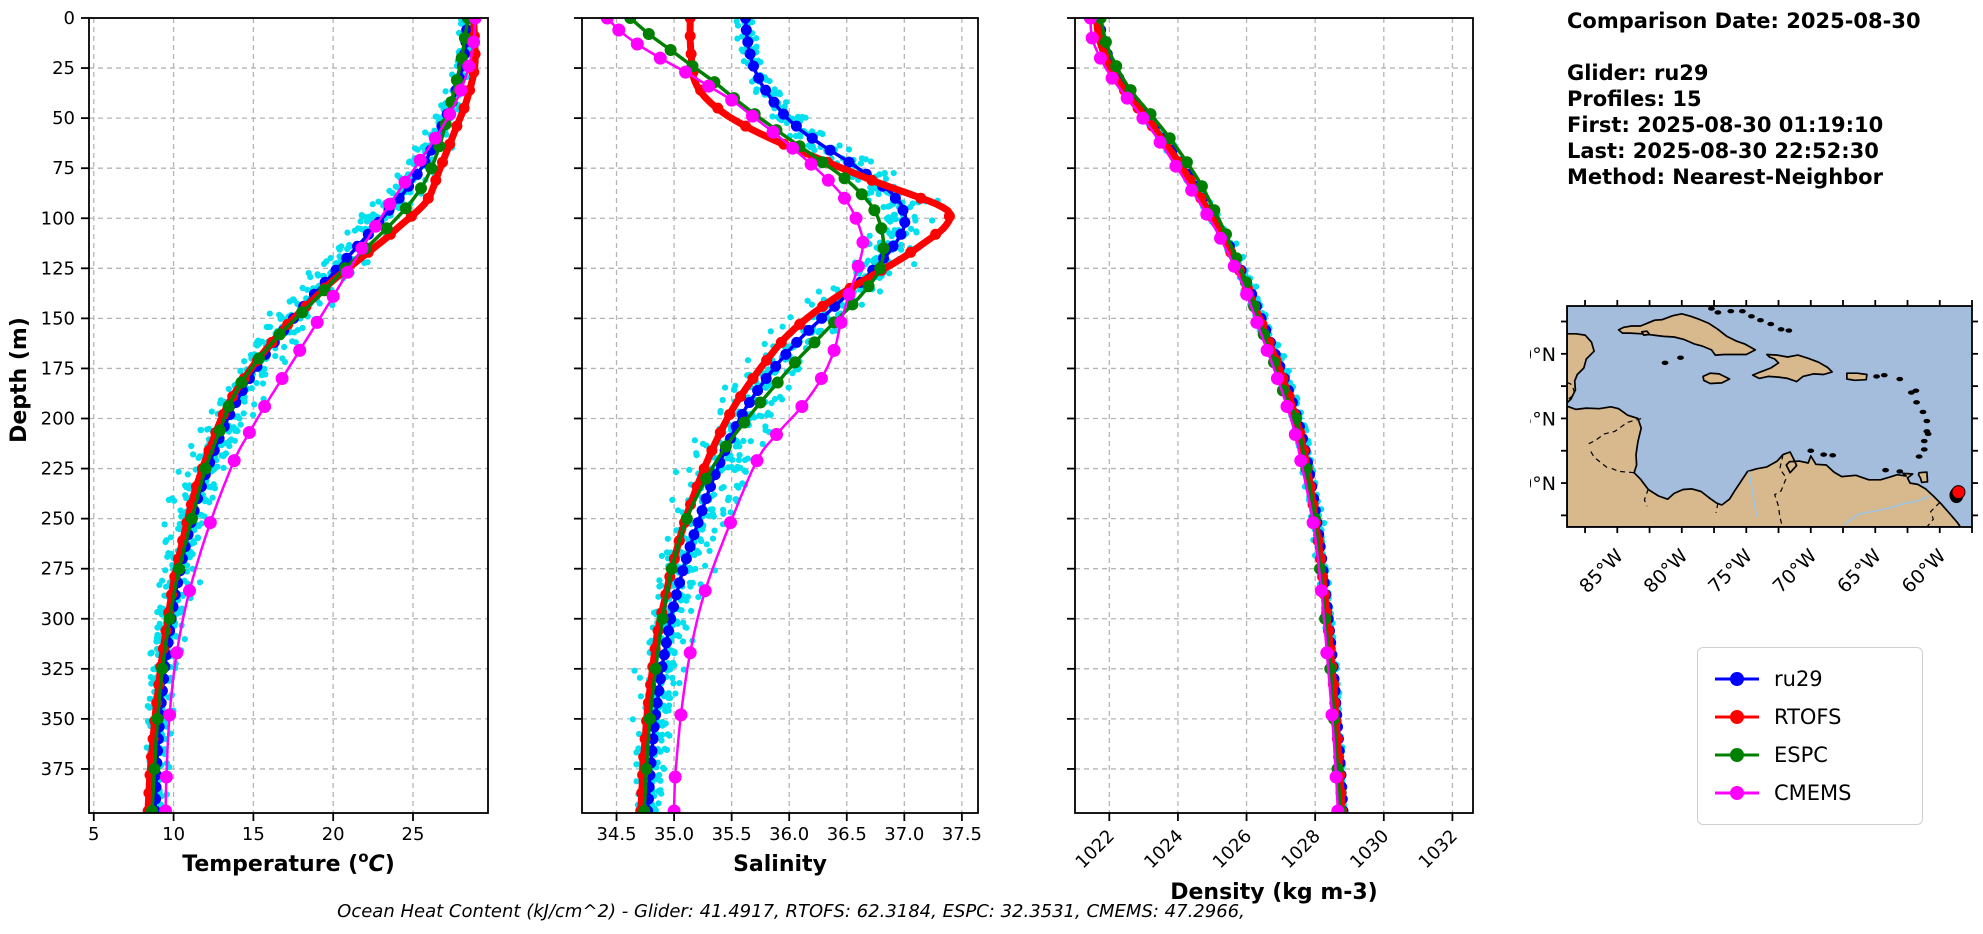 The height and width of the screenshot is (934, 1983). Describe the element at coordinates (1723, 151) in the screenshot. I see `info-line: Last: 2025-08-30 22:52:30` at that location.